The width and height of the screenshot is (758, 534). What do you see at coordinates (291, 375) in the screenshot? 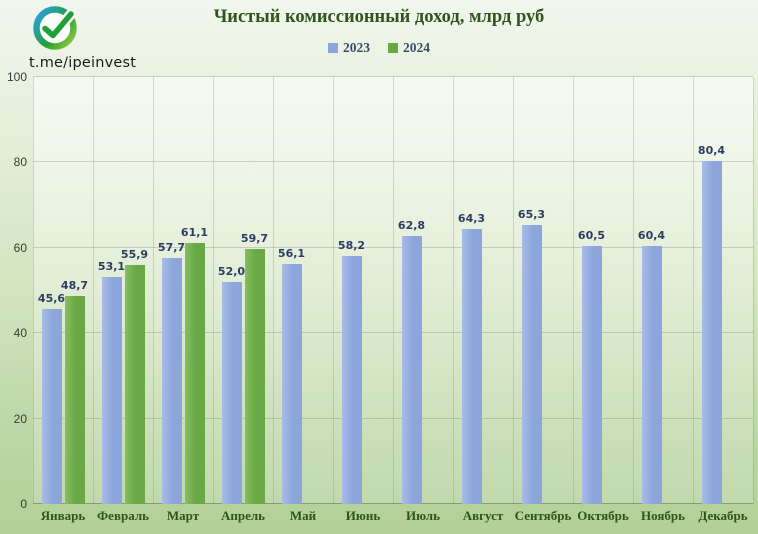
I see `bar-2023: 56,1` at bounding box center [291, 375].